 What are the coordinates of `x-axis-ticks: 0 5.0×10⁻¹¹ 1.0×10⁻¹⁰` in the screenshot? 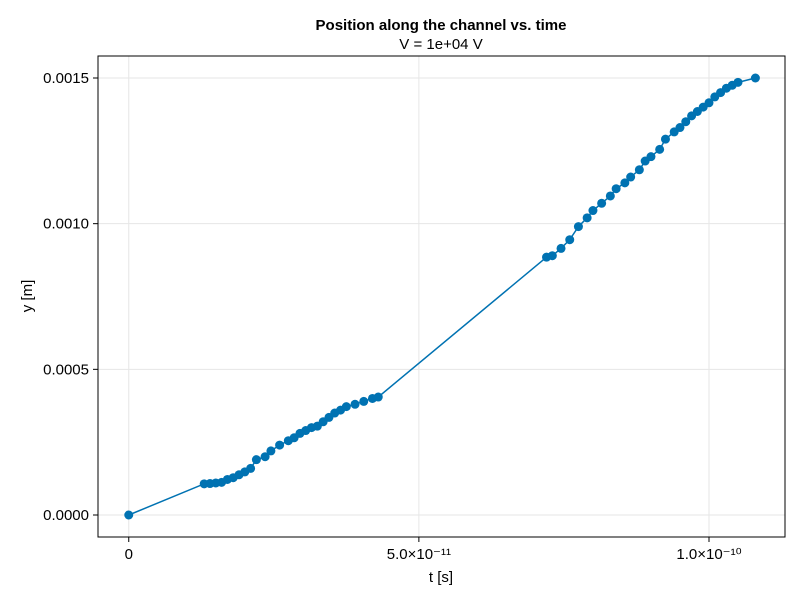 It's located at (433, 550).